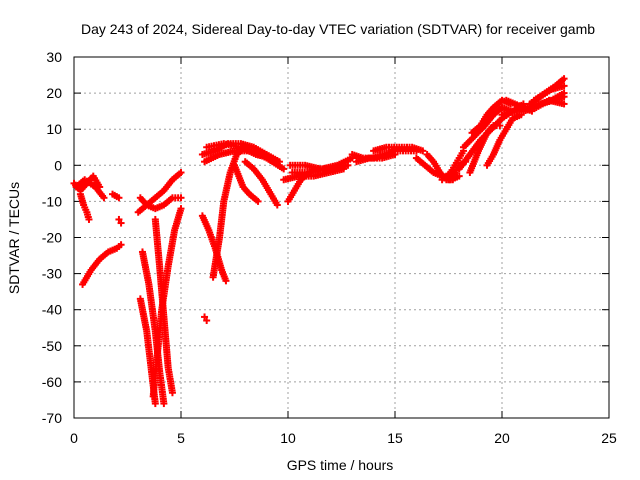 The image size is (640, 480). Describe the element at coordinates (609, 438) in the screenshot. I see `x-tick-label: 25` at that location.